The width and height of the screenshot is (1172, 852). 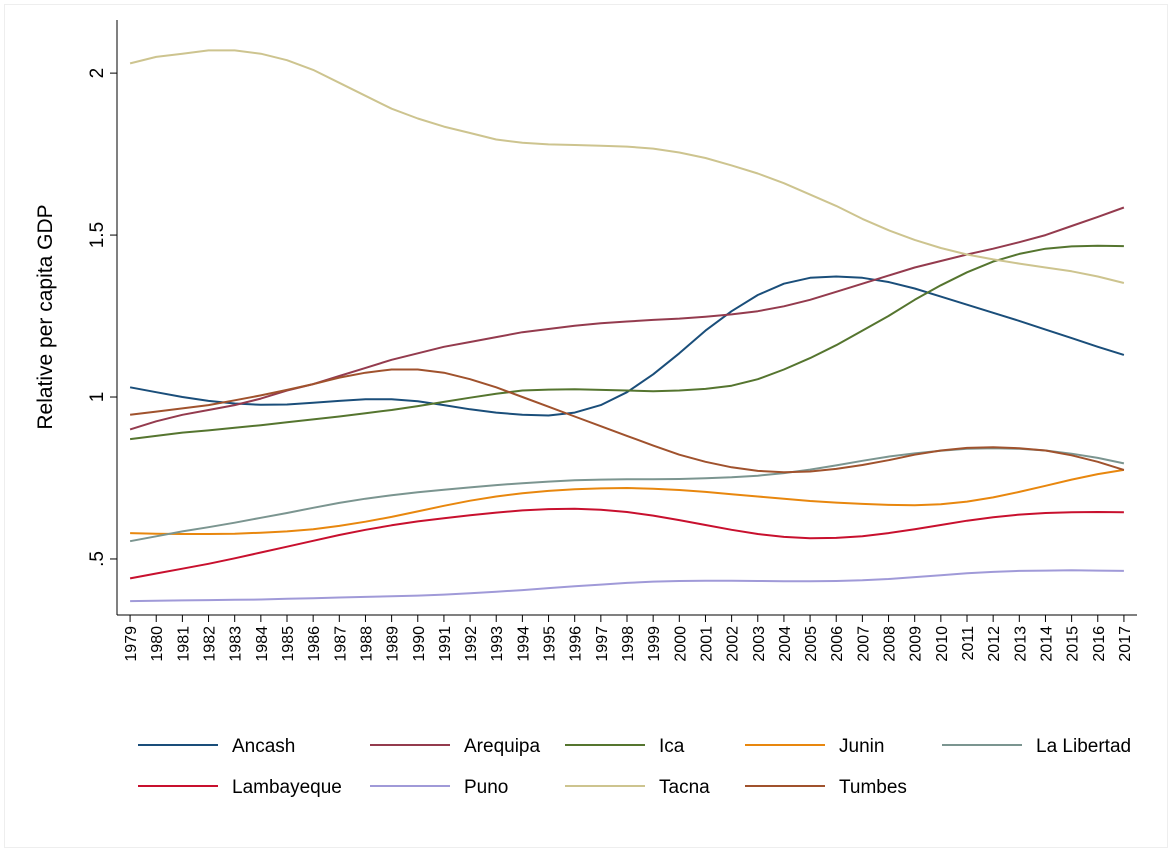 What do you see at coordinates (1099, 644) in the screenshot?
I see `x-tick-label: 2016` at bounding box center [1099, 644].